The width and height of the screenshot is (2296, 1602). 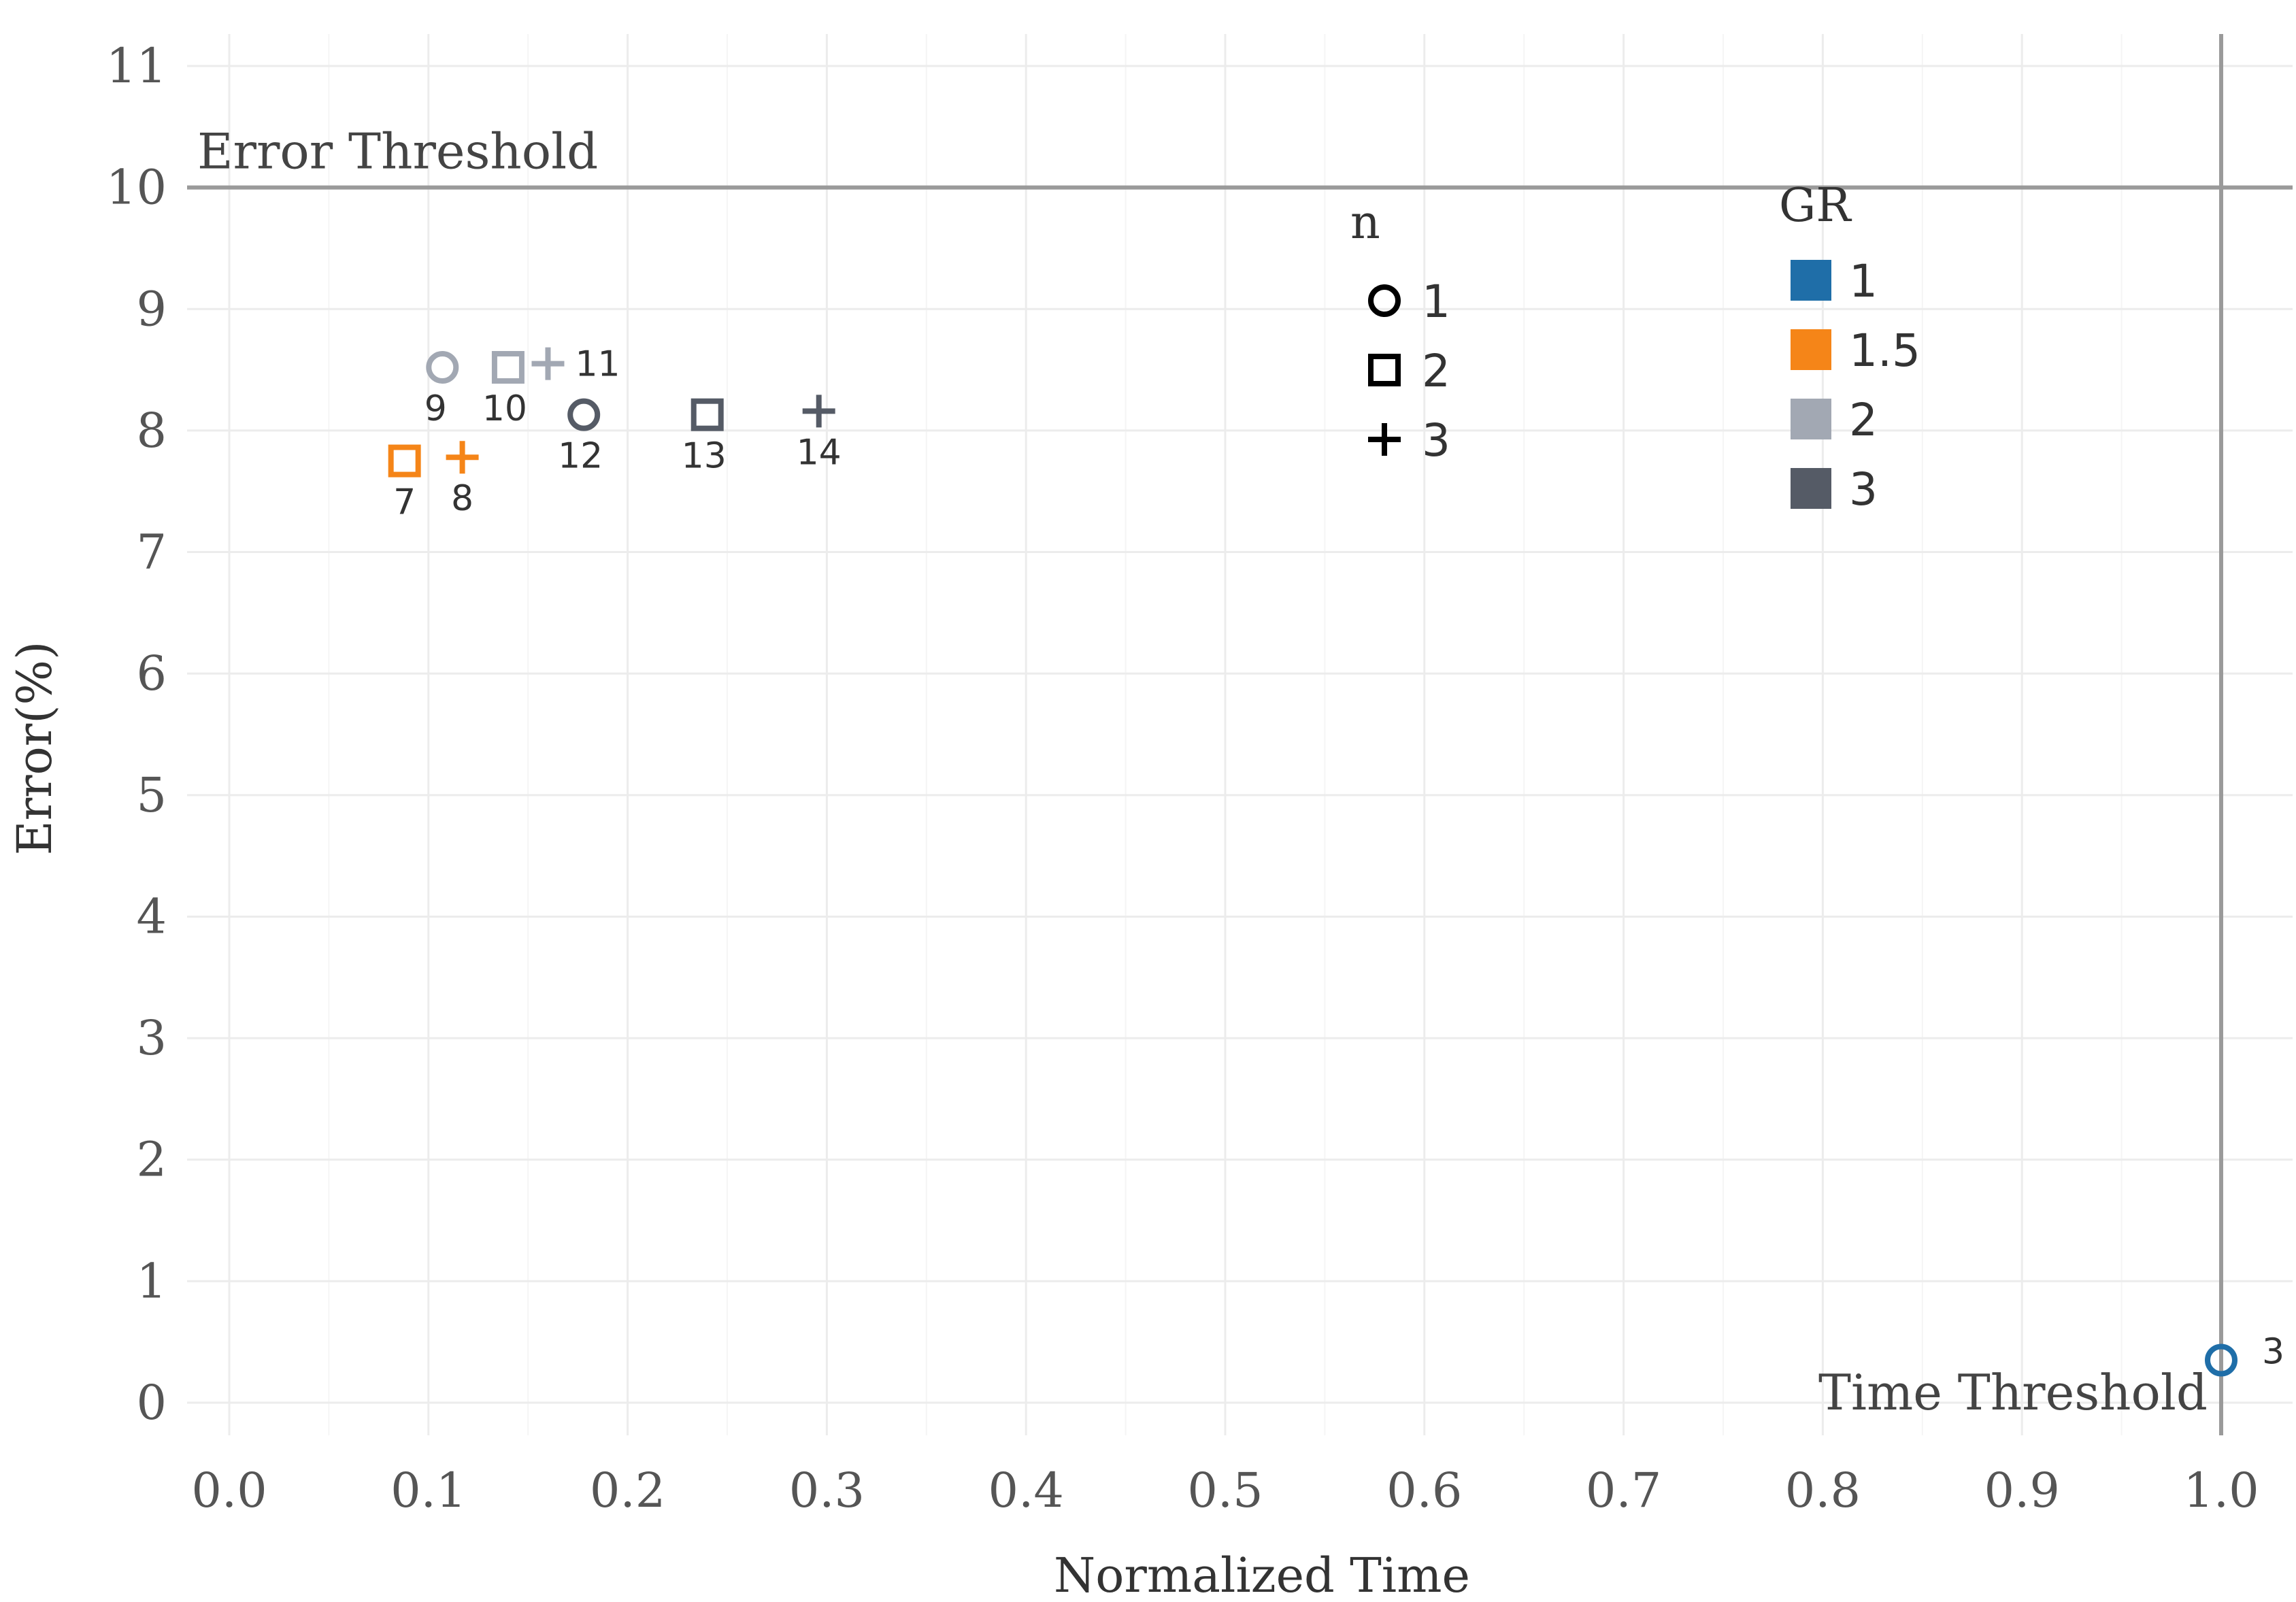 I want to click on x-tick-label: 0.8, so click(x=1823, y=1490).